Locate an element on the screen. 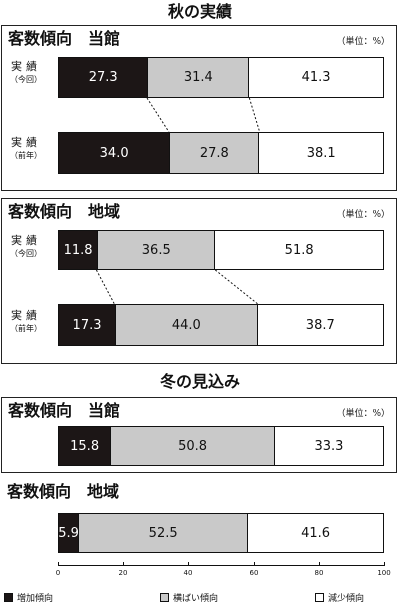  data-label: 36.5 is located at coordinates (156, 250).